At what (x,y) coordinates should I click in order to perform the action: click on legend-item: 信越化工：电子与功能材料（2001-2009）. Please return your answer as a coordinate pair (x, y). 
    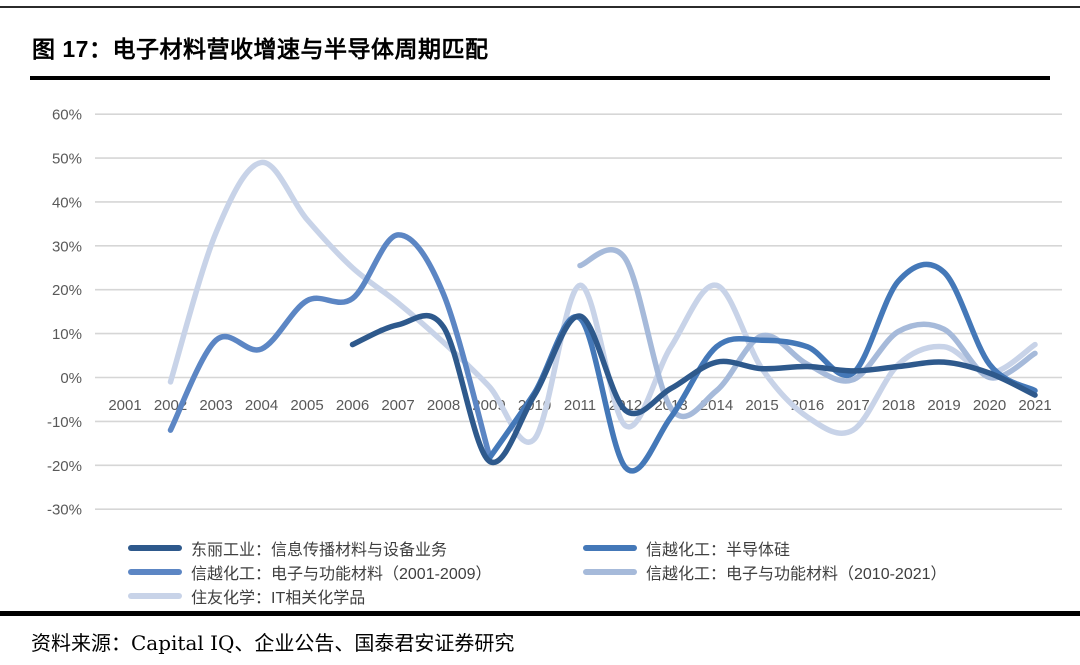
    Looking at the image, I should click on (355, 572).